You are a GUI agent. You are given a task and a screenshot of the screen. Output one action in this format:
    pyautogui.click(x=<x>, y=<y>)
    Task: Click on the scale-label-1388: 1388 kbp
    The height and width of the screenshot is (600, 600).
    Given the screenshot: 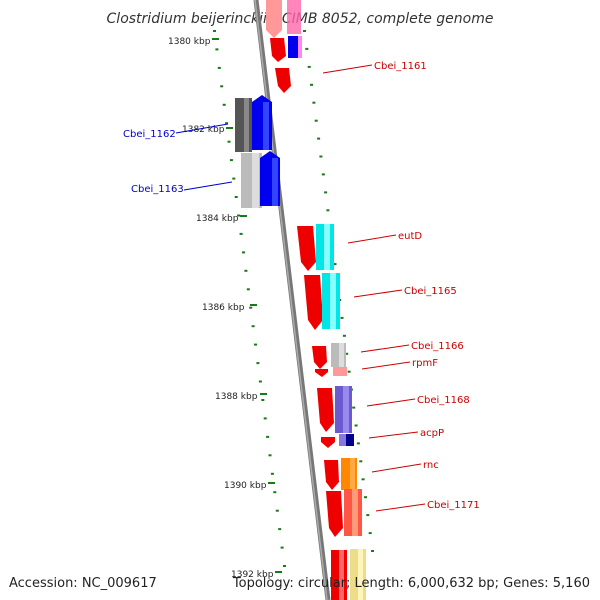 What is the action you would take?
    pyautogui.click(x=236, y=397)
    